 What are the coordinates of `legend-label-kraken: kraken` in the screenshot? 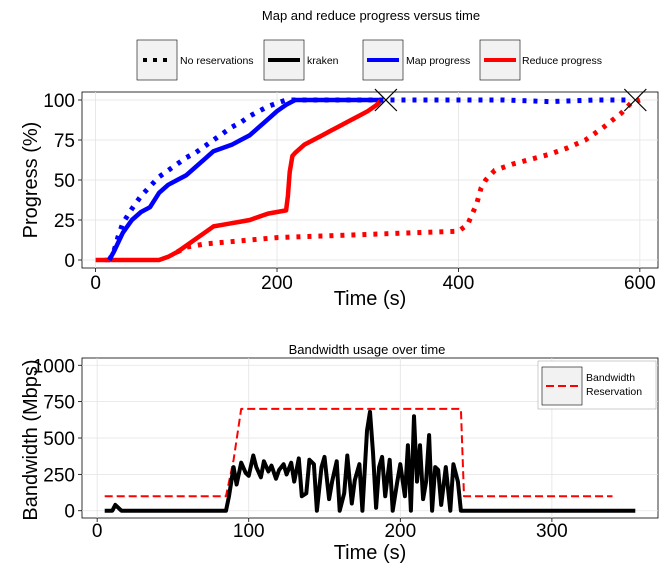 It's located at (323, 61).